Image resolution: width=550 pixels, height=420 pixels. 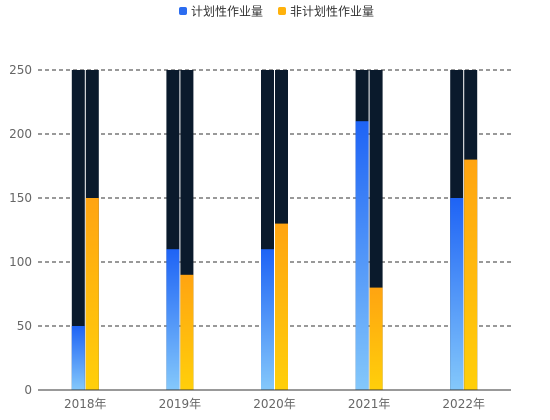 I want to click on x-tick-label: 2022年, so click(x=463, y=404).